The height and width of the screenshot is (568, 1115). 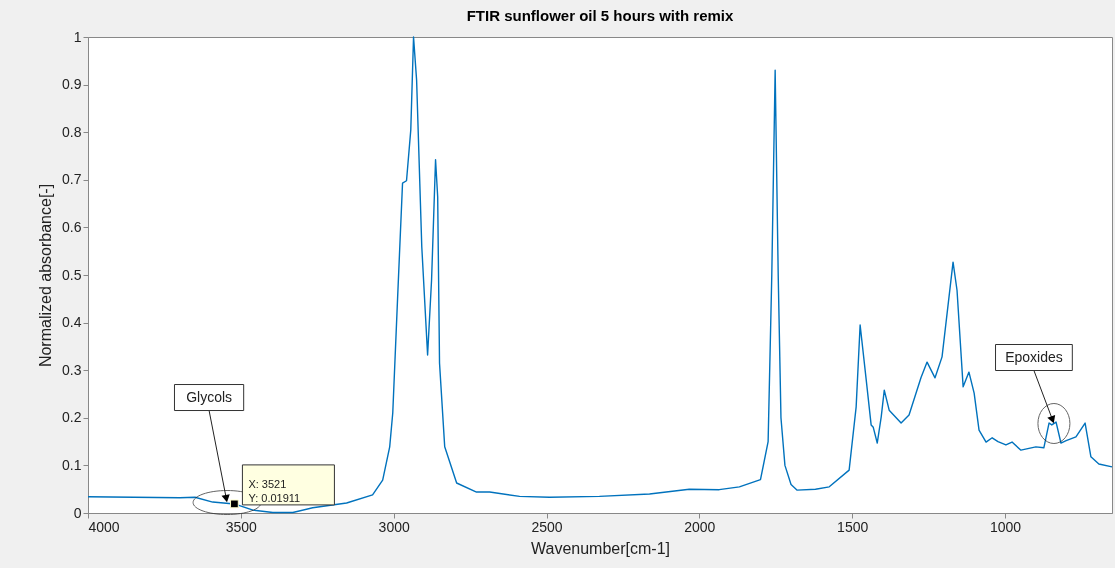 What do you see at coordinates (72, 464) in the screenshot?
I see `y-tick-label: 0.1` at bounding box center [72, 464].